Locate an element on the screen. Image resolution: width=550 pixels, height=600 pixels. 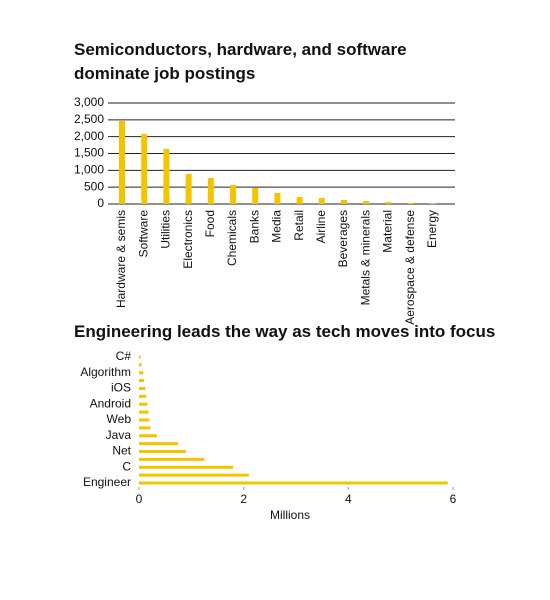
x-tick-label: 6 is located at coordinates (453, 499).